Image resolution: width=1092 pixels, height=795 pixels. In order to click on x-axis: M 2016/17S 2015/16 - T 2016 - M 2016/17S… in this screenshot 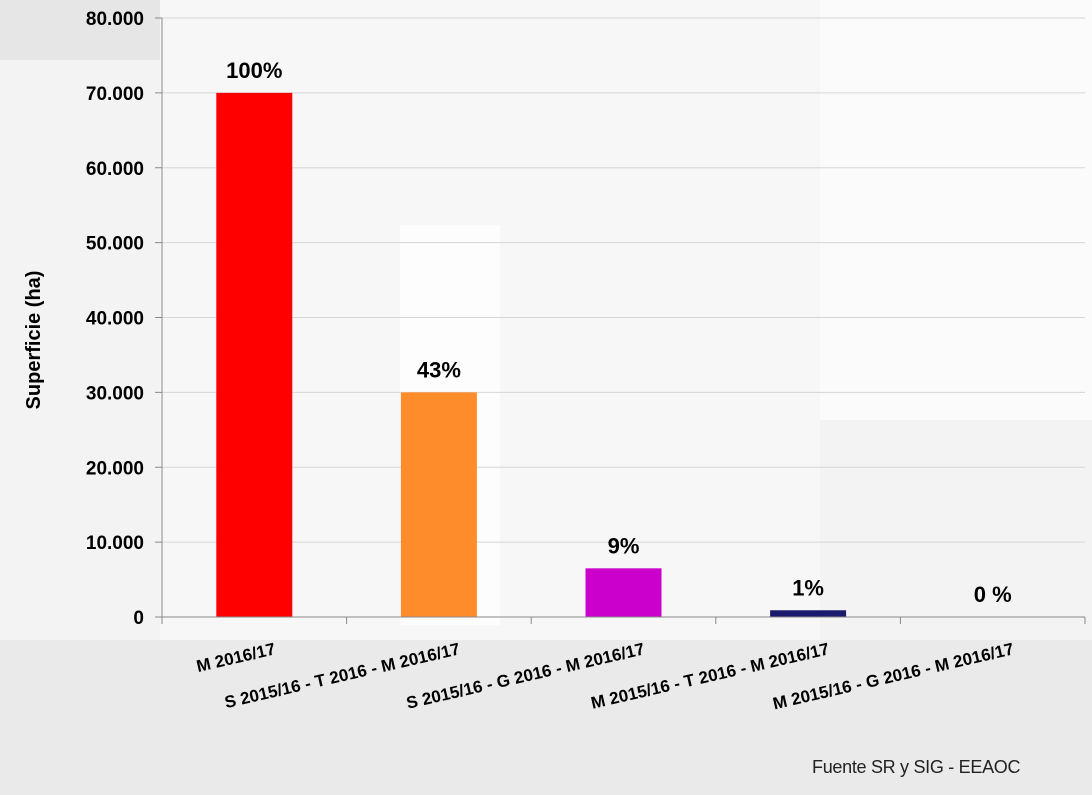, I will do `click(623, 665)`.